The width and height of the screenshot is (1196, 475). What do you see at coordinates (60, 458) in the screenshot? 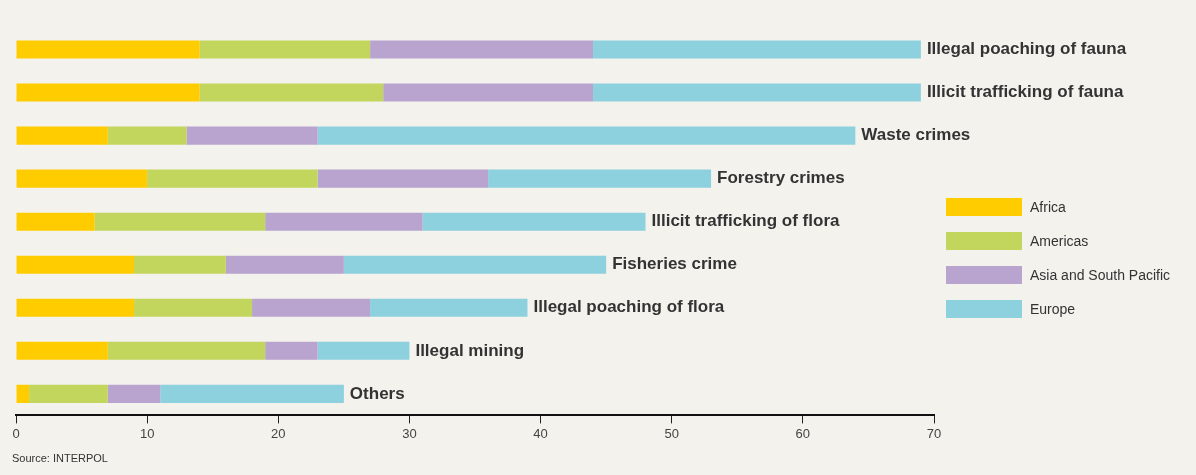
I see `source-note: Source: INTERPOL` at bounding box center [60, 458].